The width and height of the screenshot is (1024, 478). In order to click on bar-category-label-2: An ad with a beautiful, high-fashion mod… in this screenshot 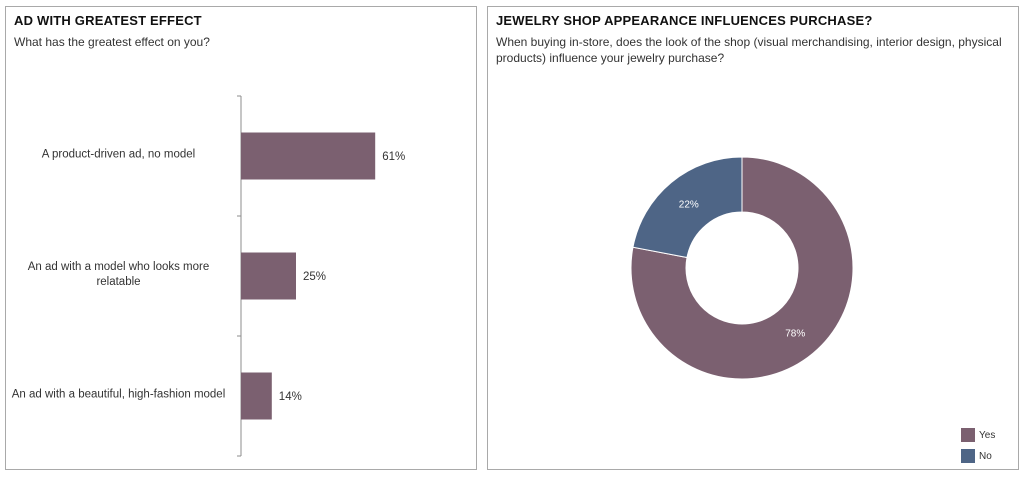, I will do `click(118, 394)`.